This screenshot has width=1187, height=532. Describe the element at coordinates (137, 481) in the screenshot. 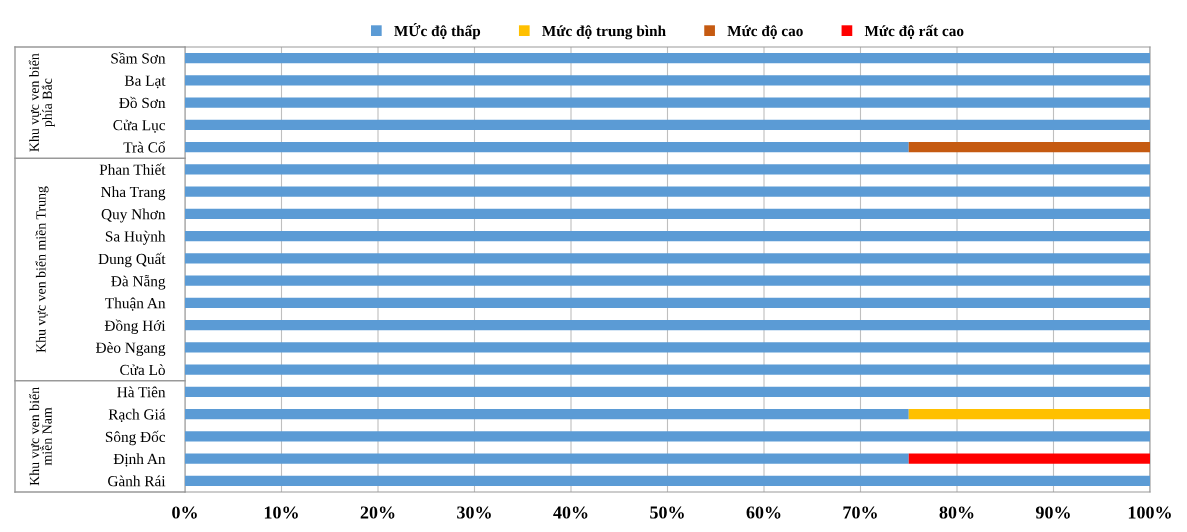

I see `y-tick-label: Gành Rái` at that location.